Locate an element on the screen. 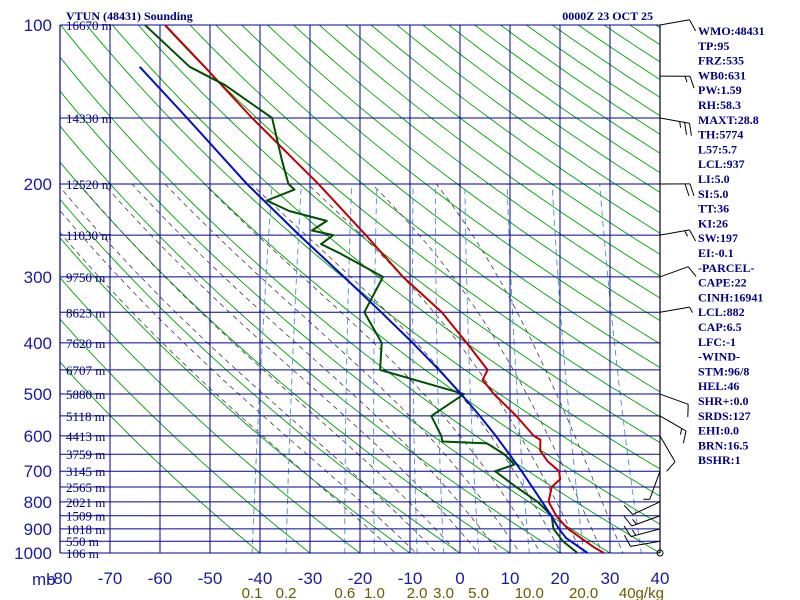 The height and width of the screenshot is (600, 800). height-label: 106 m is located at coordinates (82, 553).